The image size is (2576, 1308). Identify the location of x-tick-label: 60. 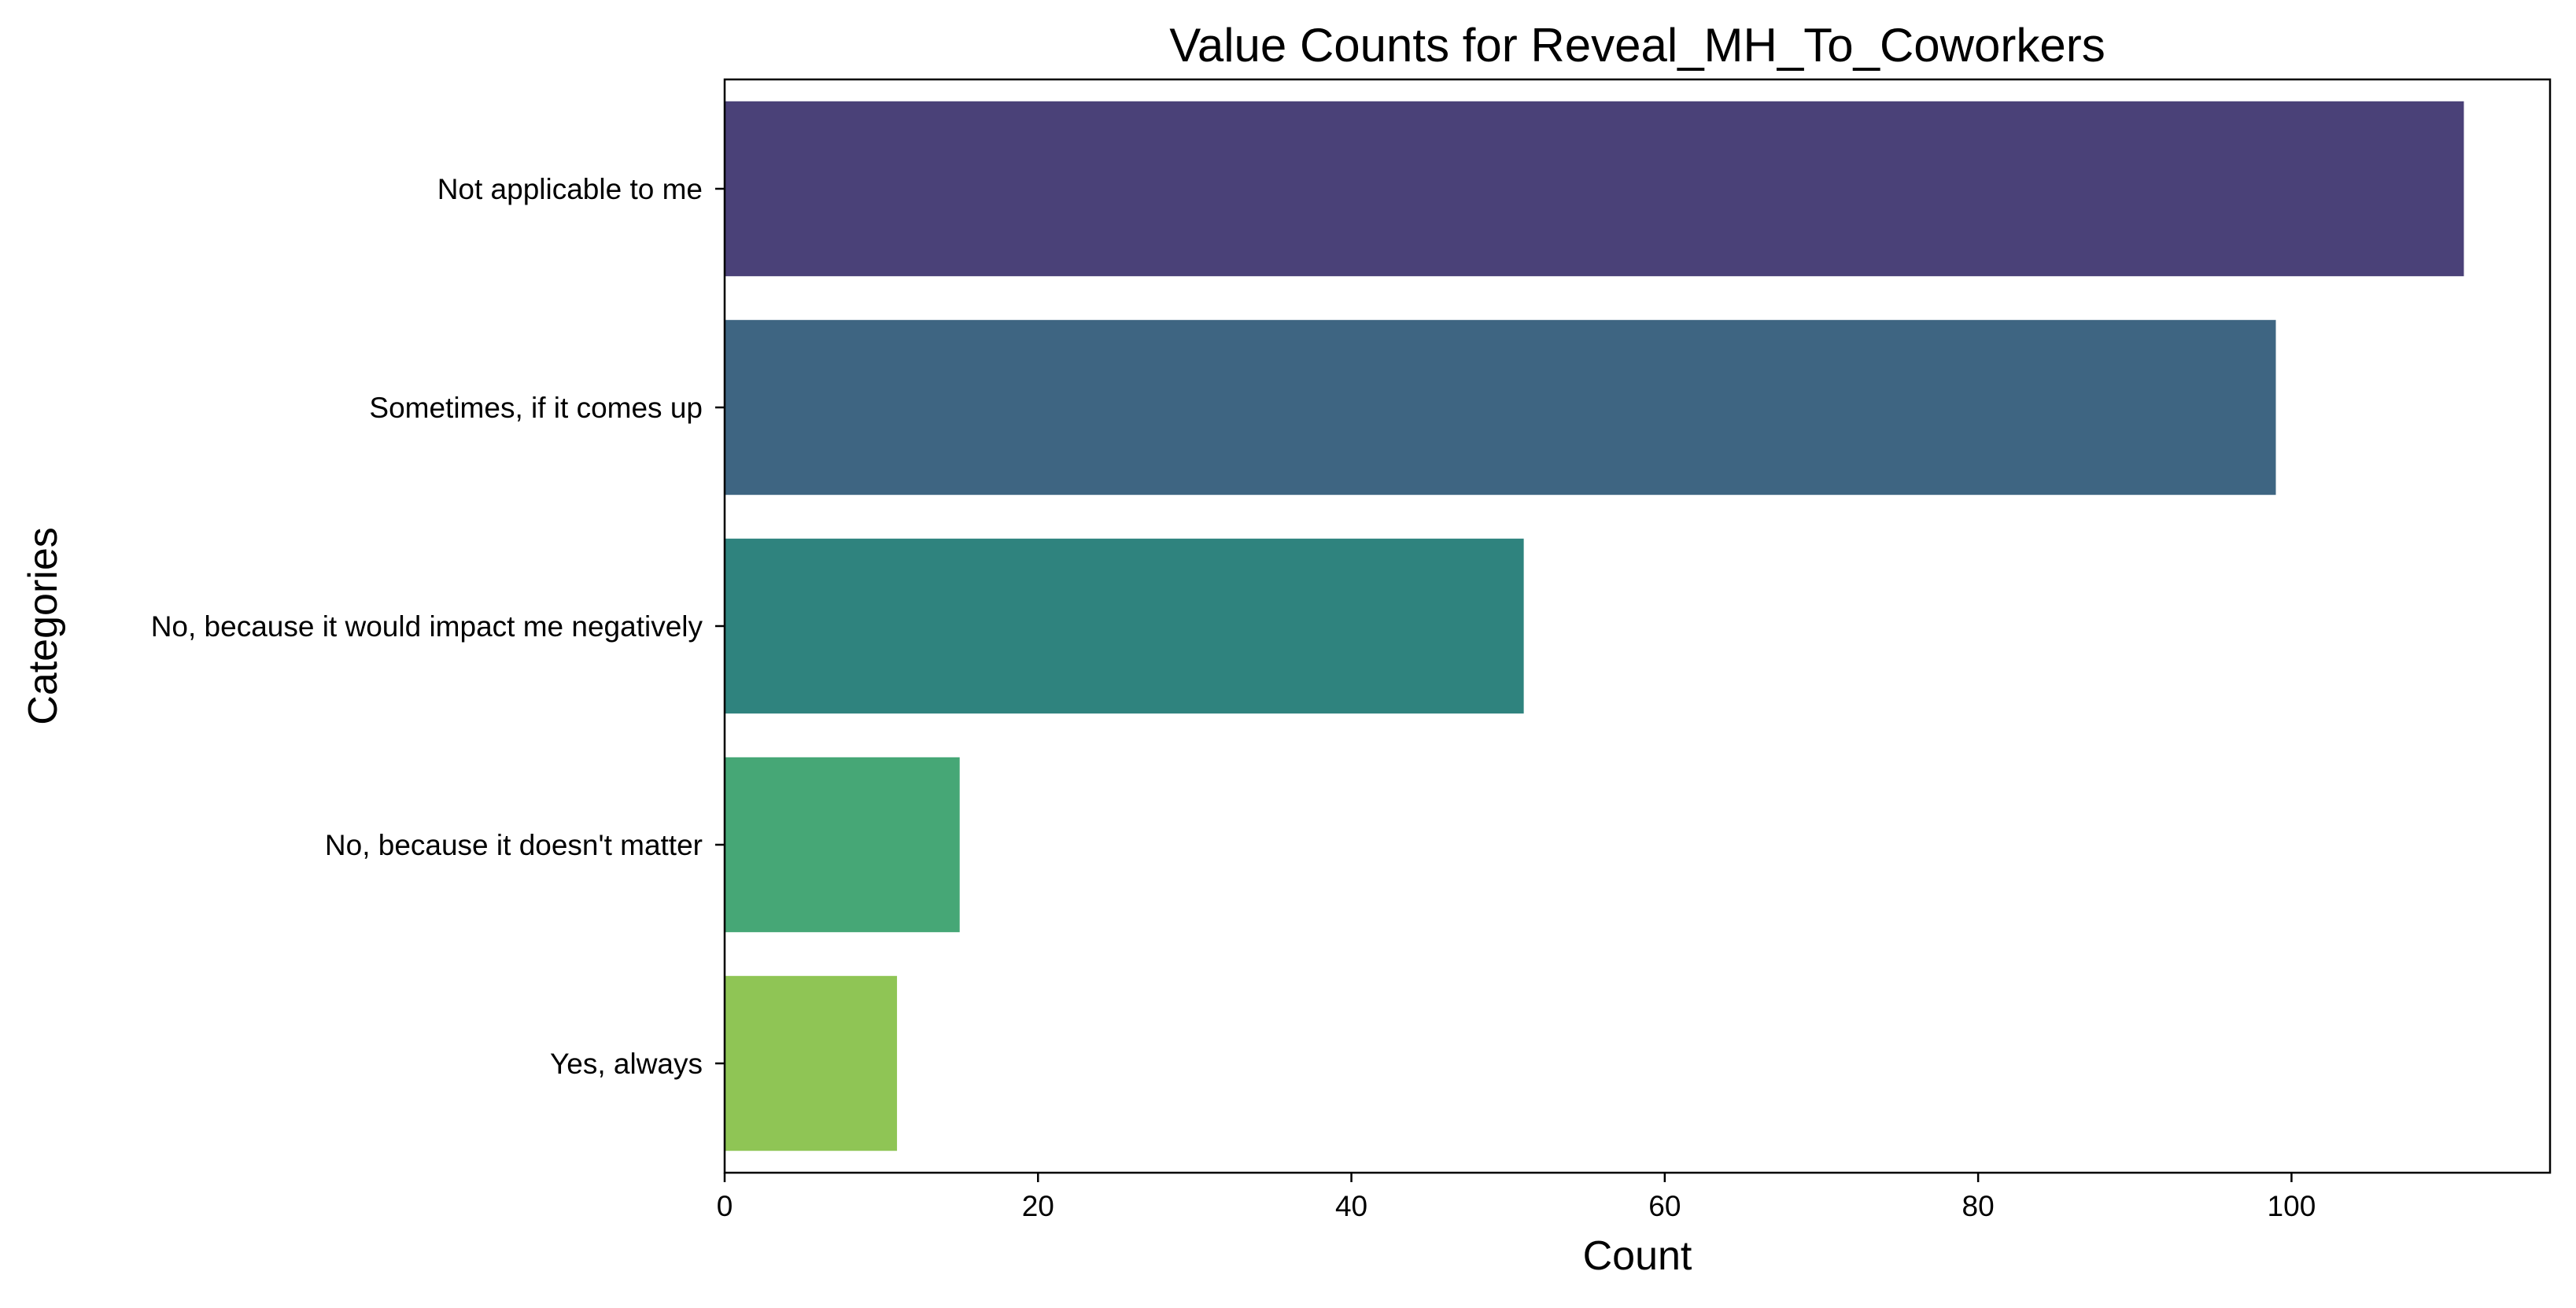
(1665, 1206).